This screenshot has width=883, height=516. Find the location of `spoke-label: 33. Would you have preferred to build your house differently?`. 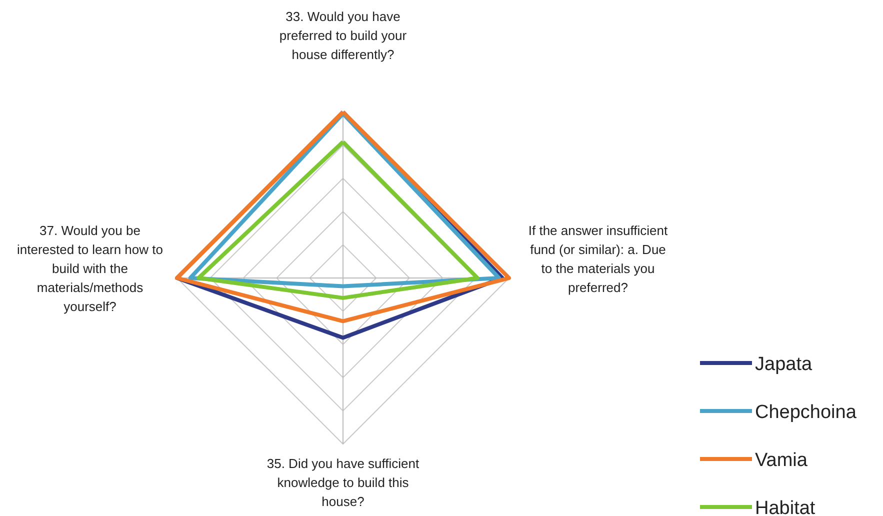

spoke-label: 33. Would you have preferred to build your house differently? is located at coordinates (343, 35).